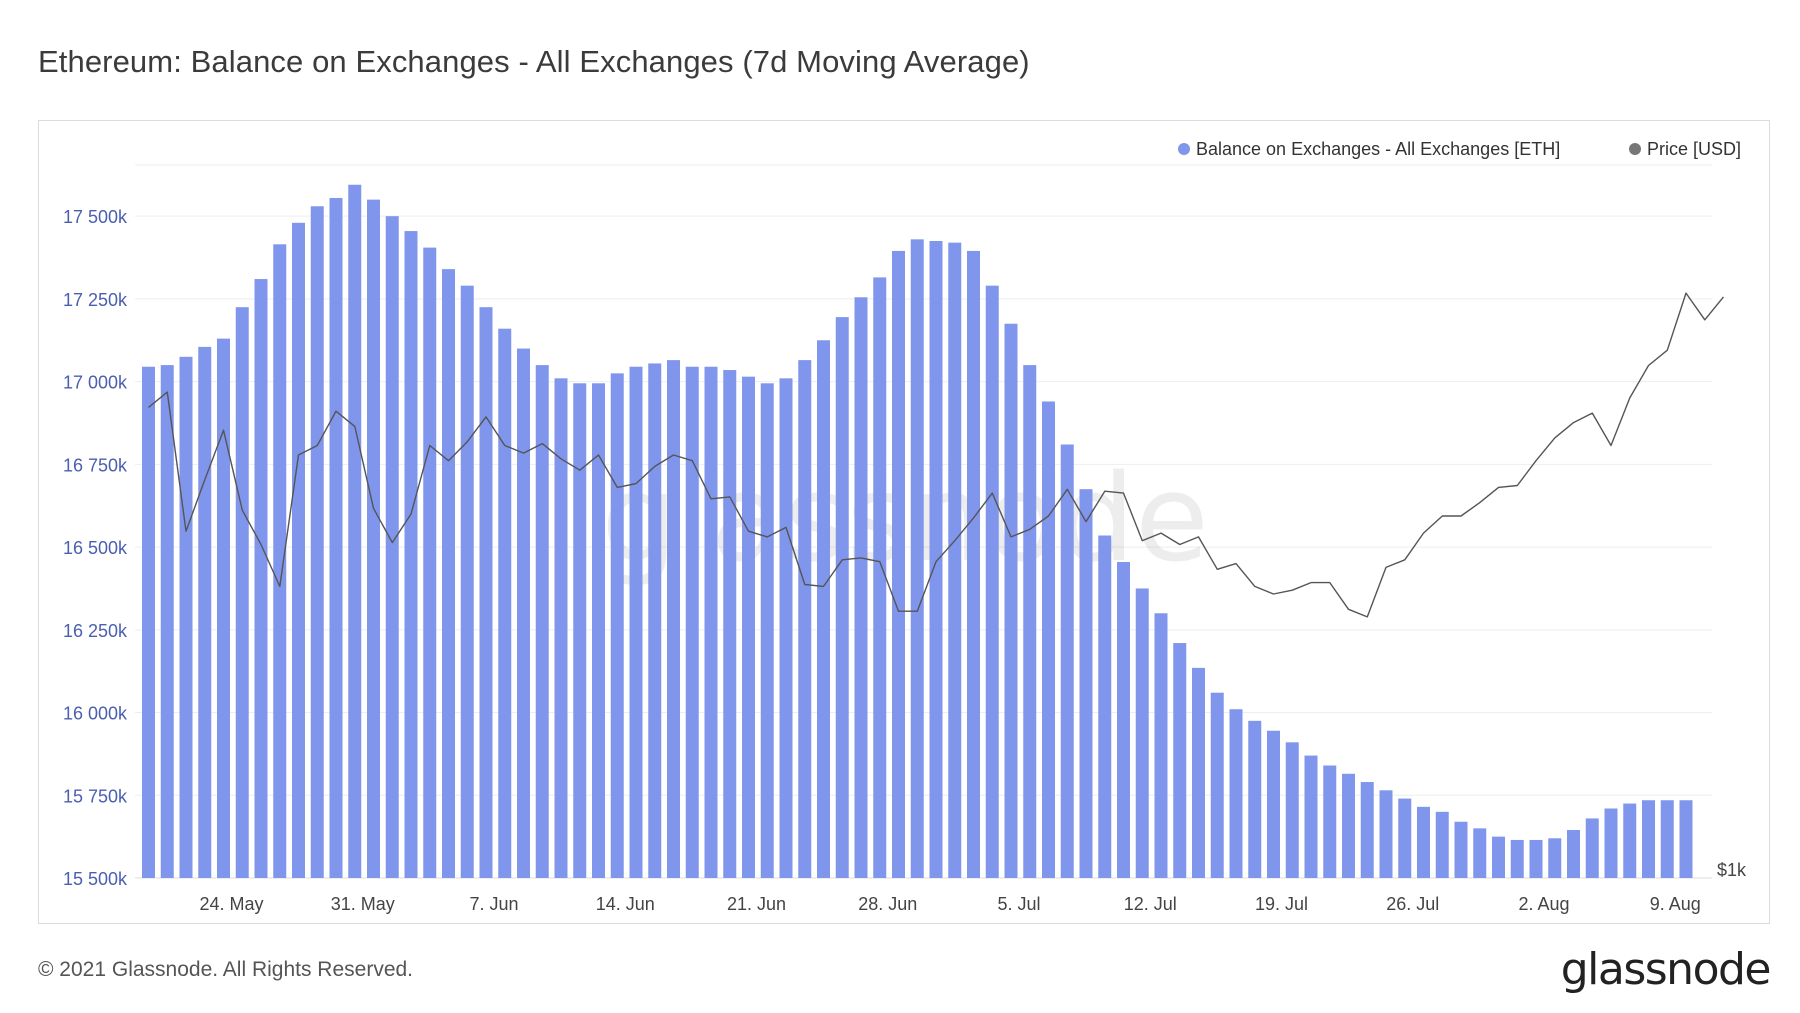 This screenshot has height=1013, width=1800. What do you see at coordinates (231, 904) in the screenshot?
I see `x-tick-label: 24. May` at bounding box center [231, 904].